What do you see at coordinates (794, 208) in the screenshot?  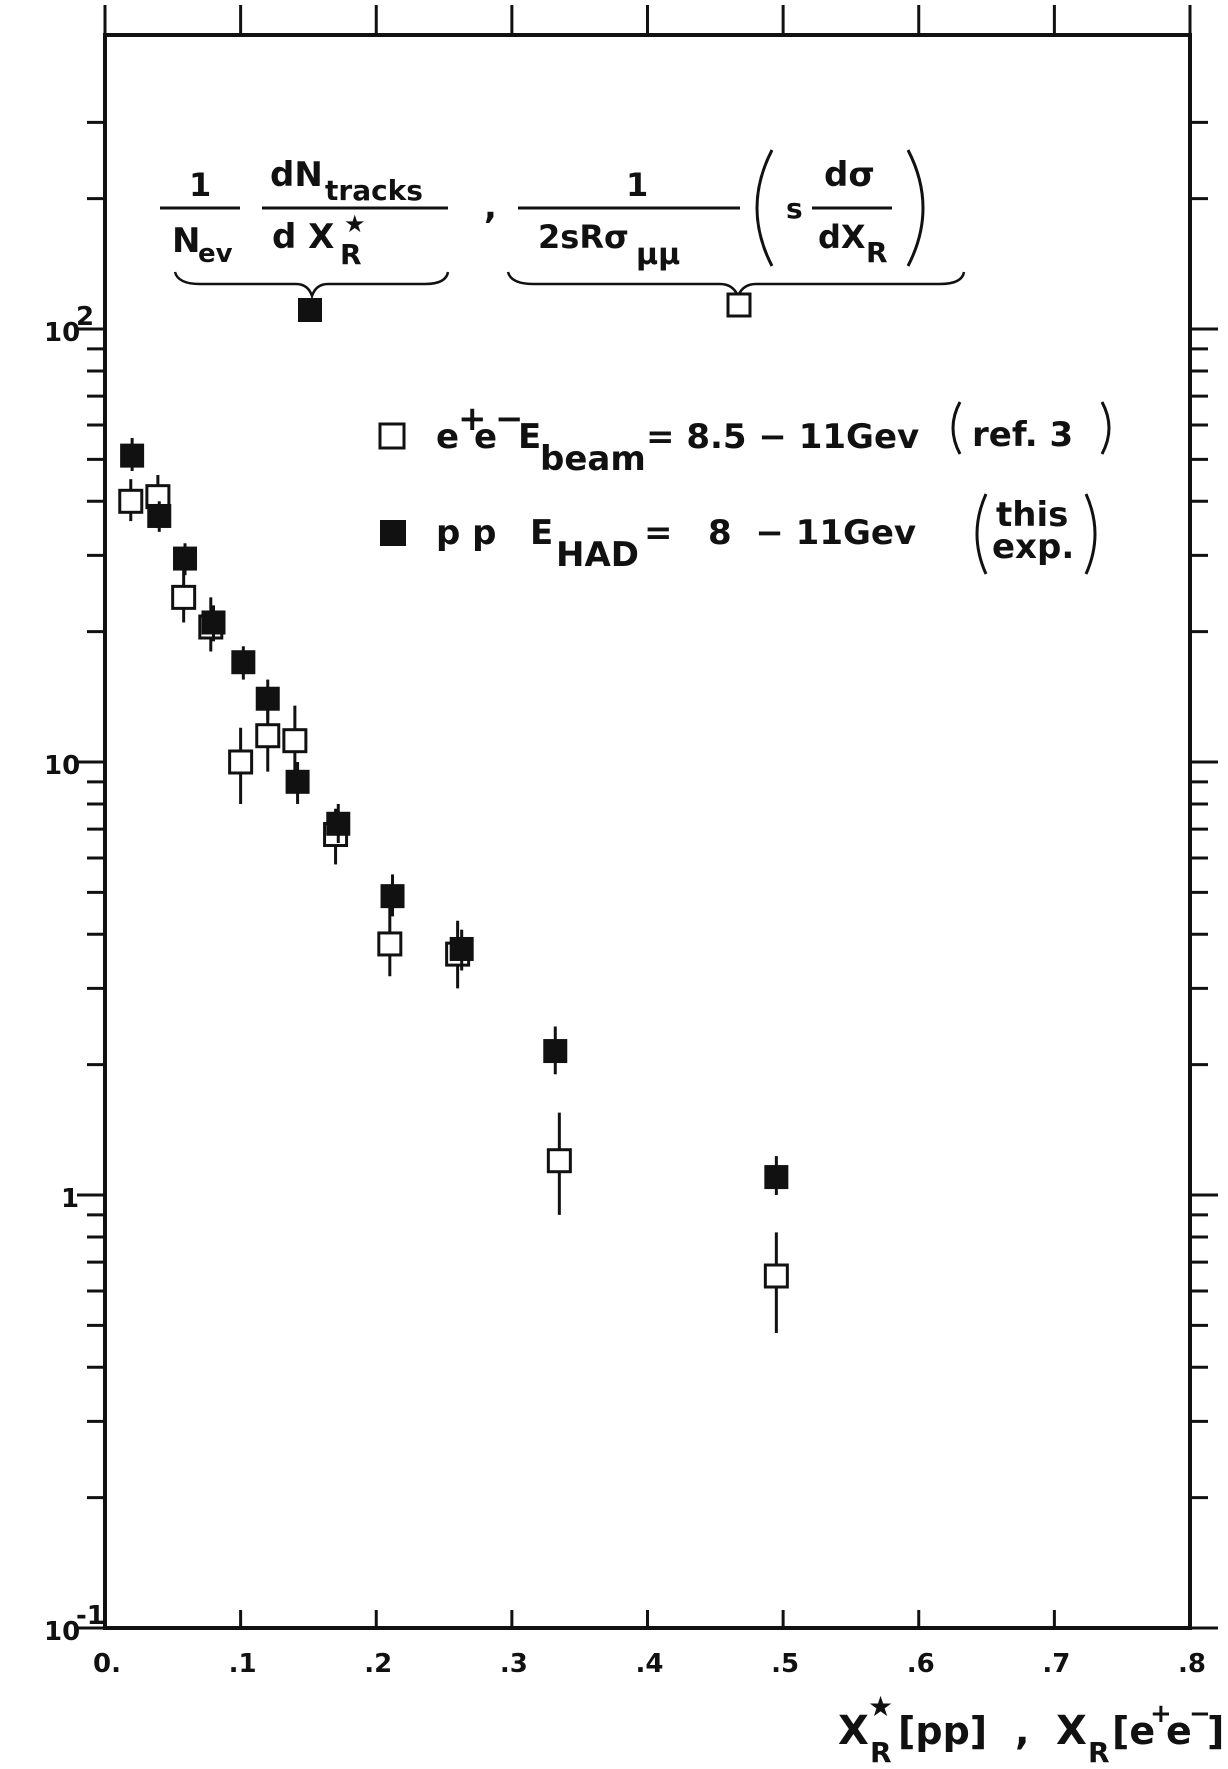 I see `formula-right-prefix: s` at bounding box center [794, 208].